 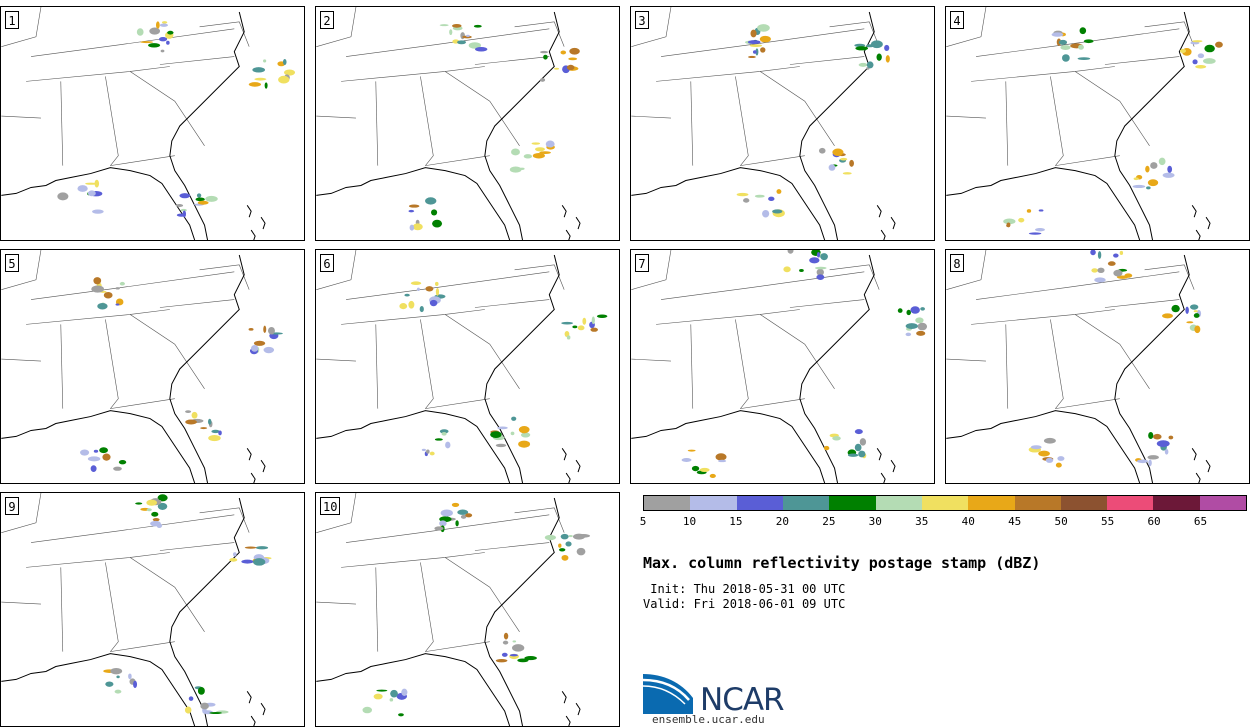 I want to click on map-panel: 6, so click(x=467, y=366).